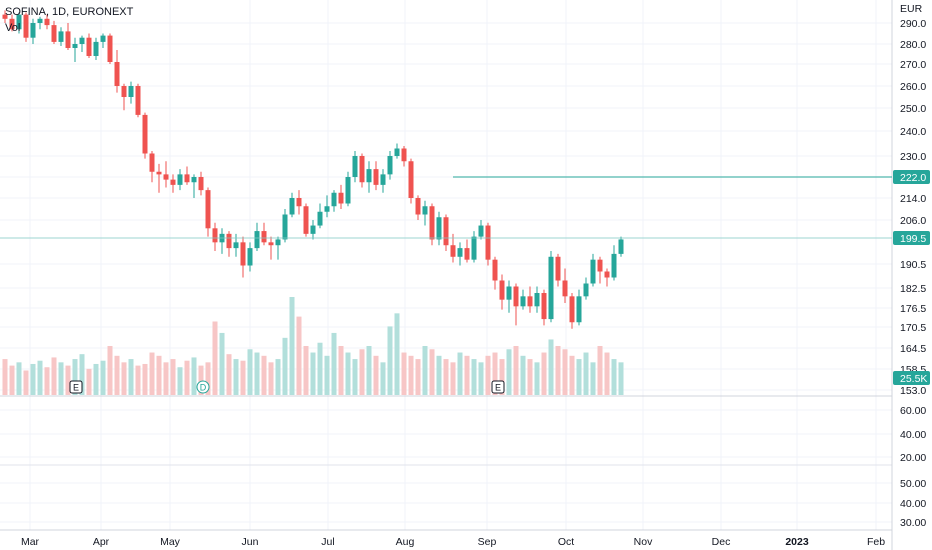  I want to click on time-tick-label: 2023, so click(797, 542).